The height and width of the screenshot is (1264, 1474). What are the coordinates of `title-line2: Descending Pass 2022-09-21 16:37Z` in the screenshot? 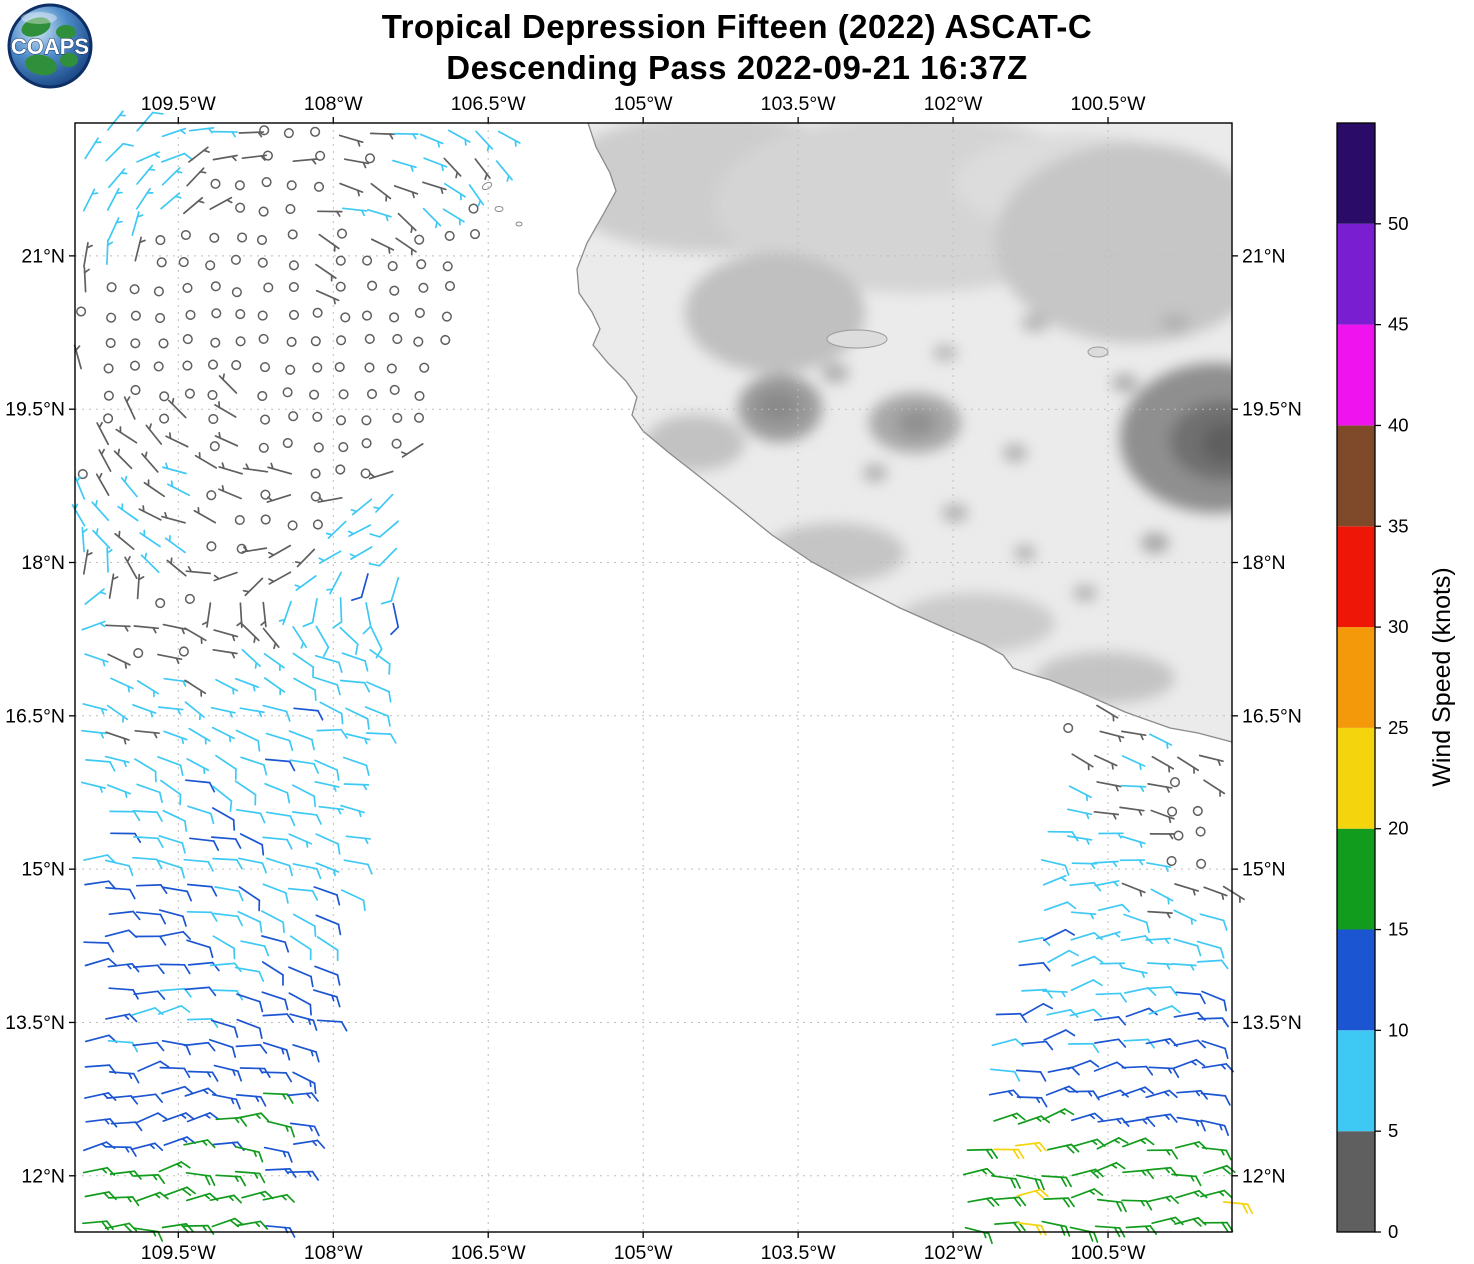 It's located at (737, 67).